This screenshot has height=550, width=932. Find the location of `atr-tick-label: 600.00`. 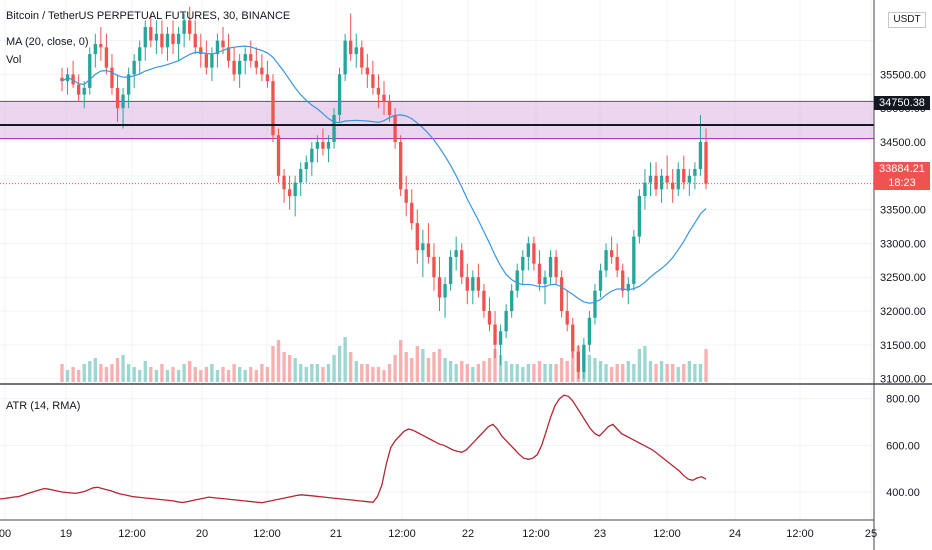

atr-tick-label: 600.00 is located at coordinates (903, 446).